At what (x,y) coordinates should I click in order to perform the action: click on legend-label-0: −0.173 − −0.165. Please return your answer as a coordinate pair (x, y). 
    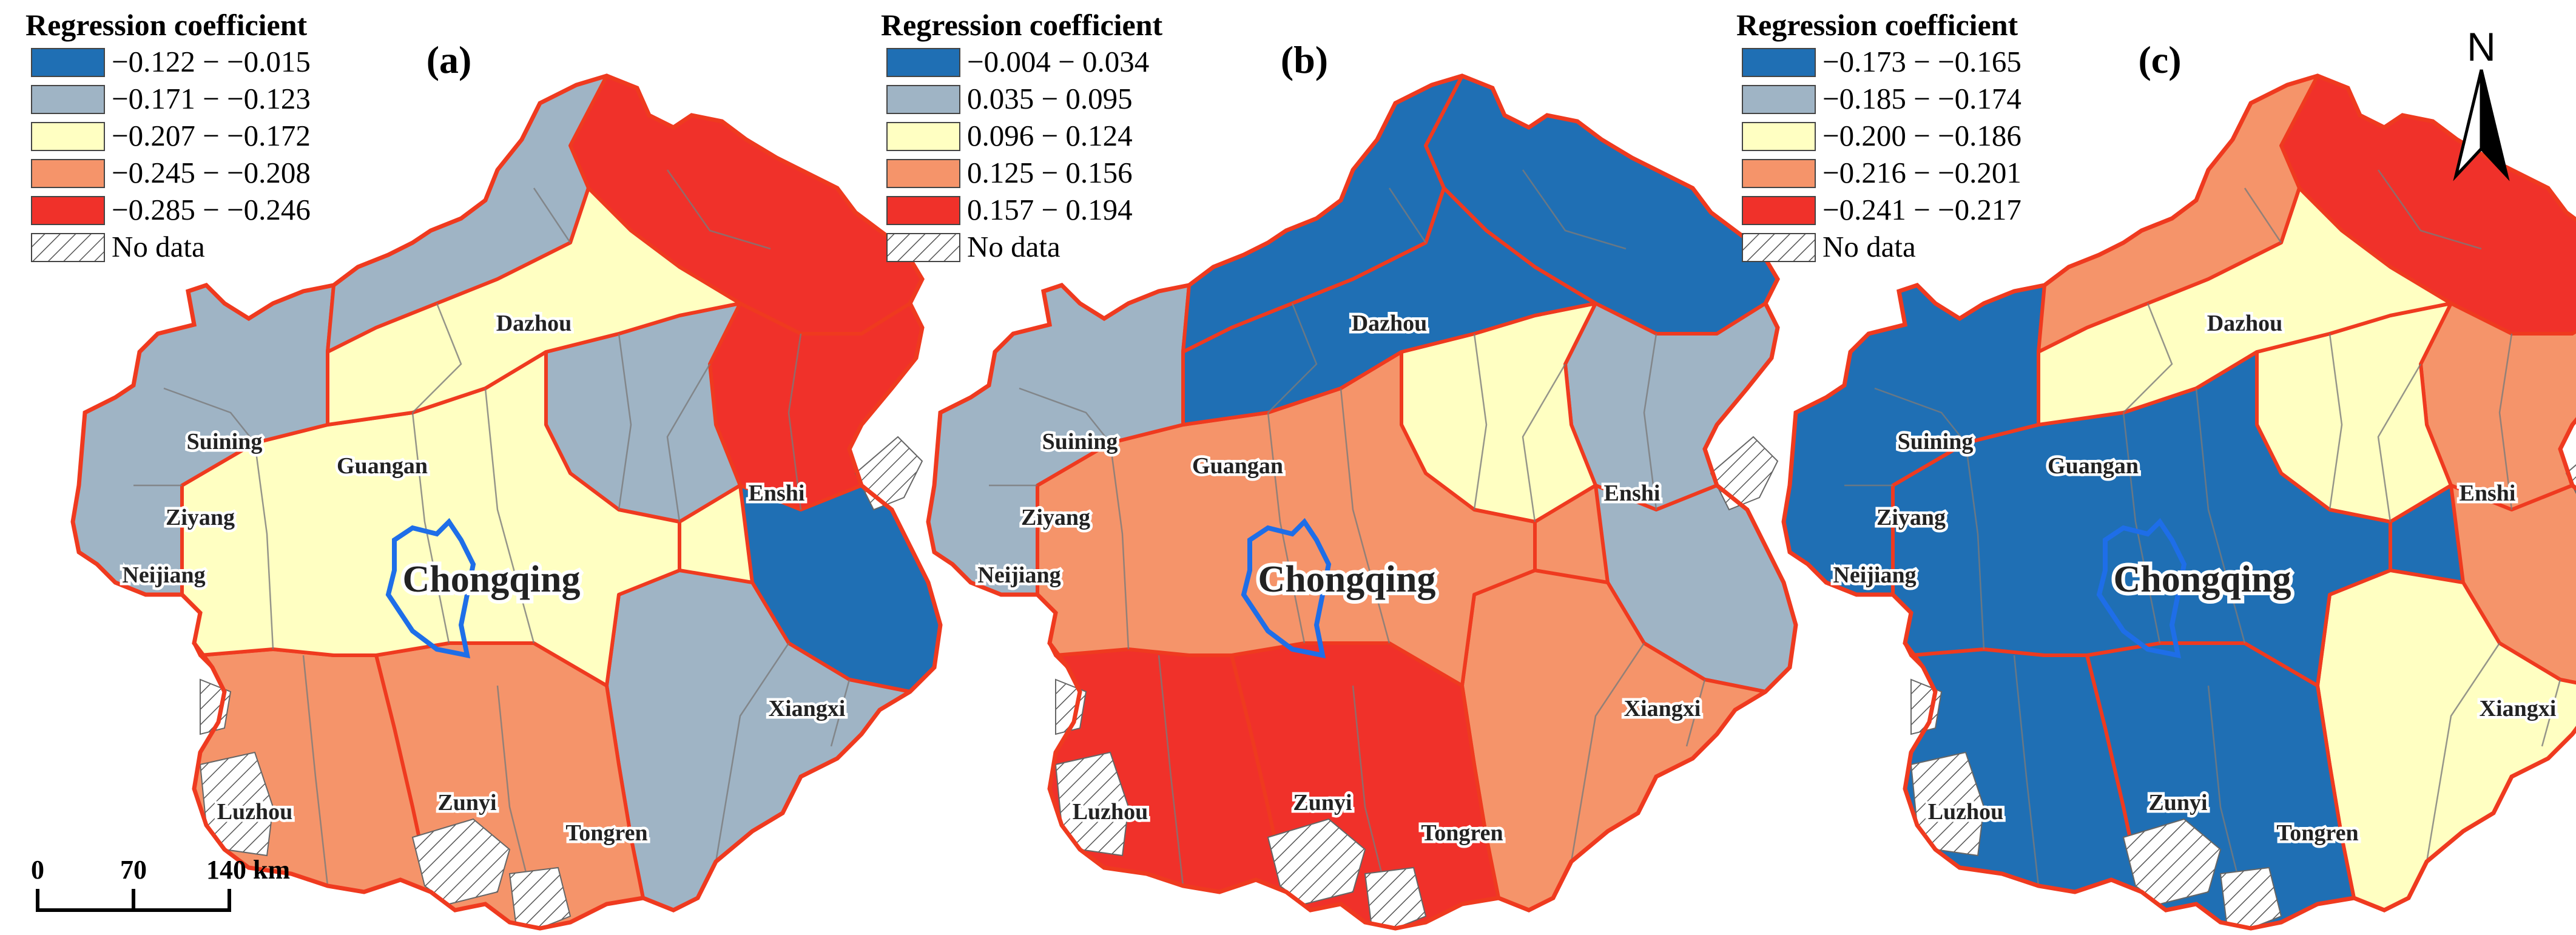
    Looking at the image, I should click on (1922, 61).